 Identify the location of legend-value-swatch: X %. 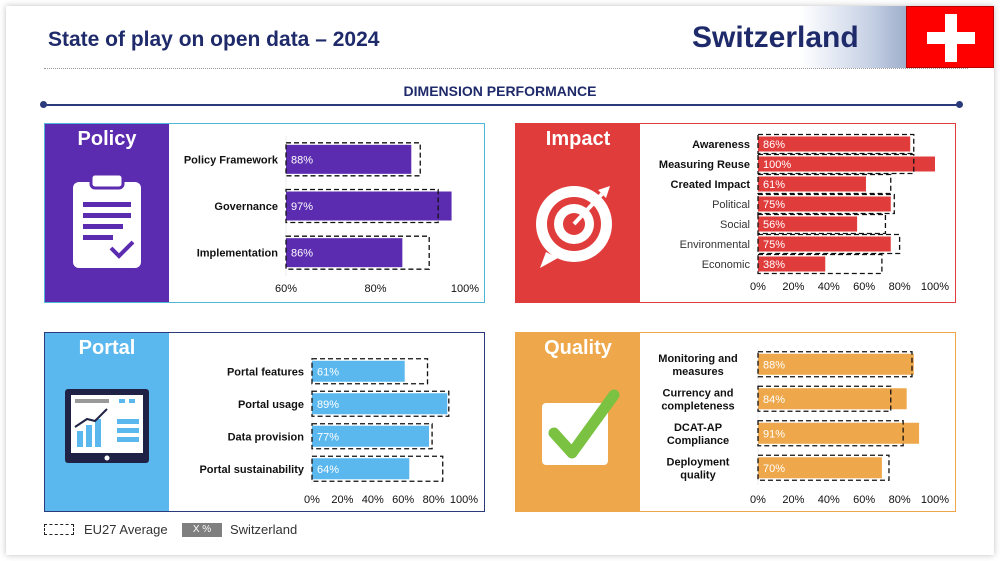
(202, 530).